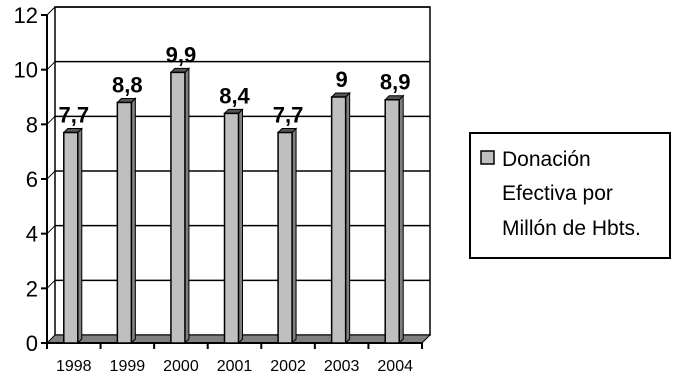  I want to click on x-tick-label: 2004, so click(395, 366).